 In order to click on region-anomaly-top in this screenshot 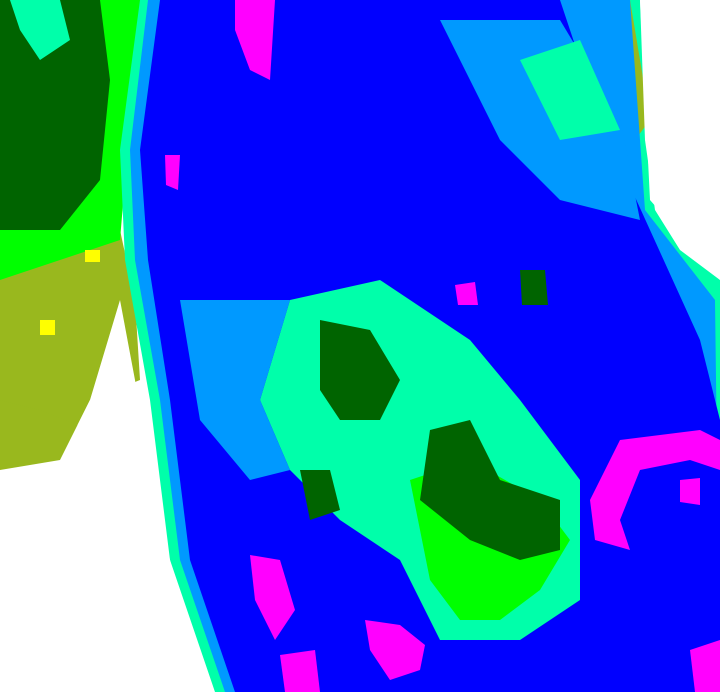, I will do `click(255, 40)`.